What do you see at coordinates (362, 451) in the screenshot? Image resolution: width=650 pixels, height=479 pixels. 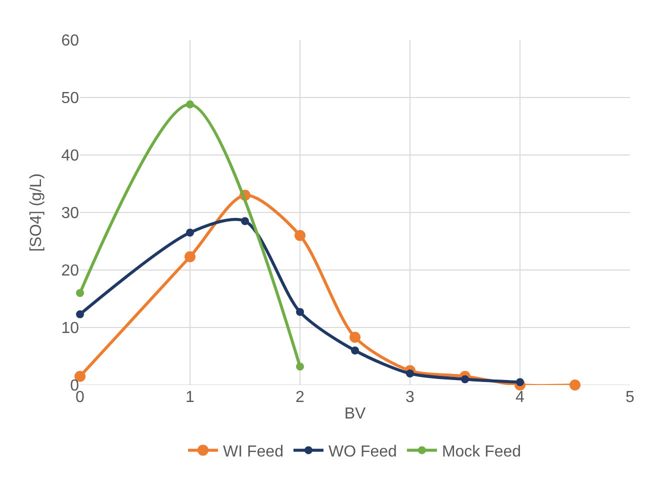 I see `legend-label: WO Feed` at bounding box center [362, 451].